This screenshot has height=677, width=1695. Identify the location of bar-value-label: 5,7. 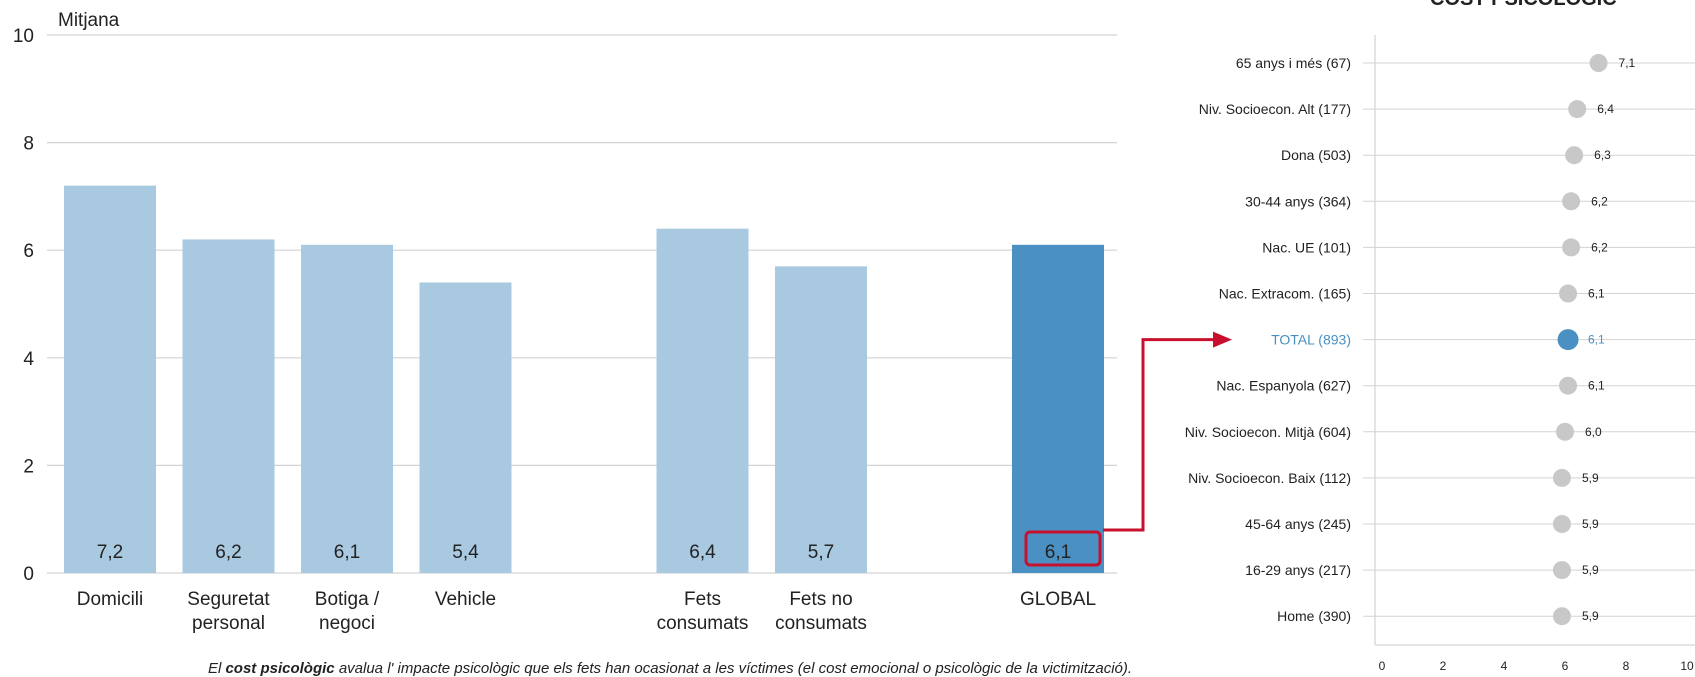
(821, 552).